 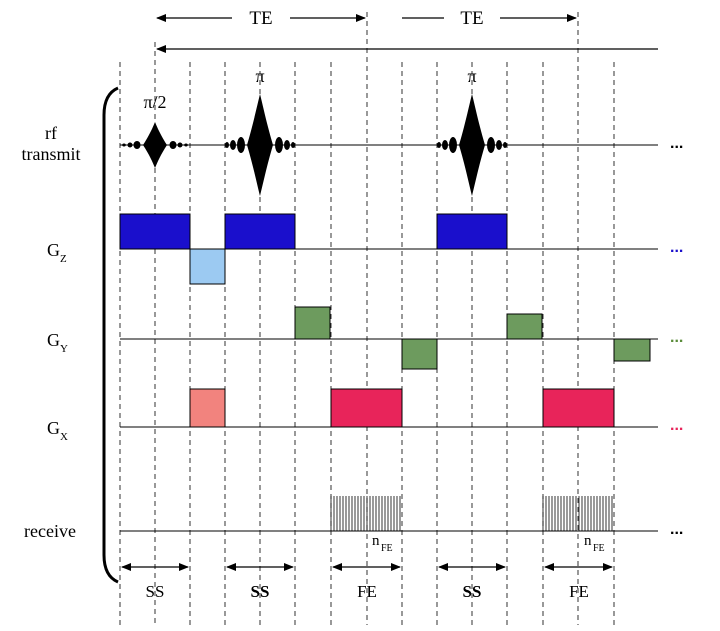 I want to click on segment-label-fe-2: FE, so click(x=579, y=591).